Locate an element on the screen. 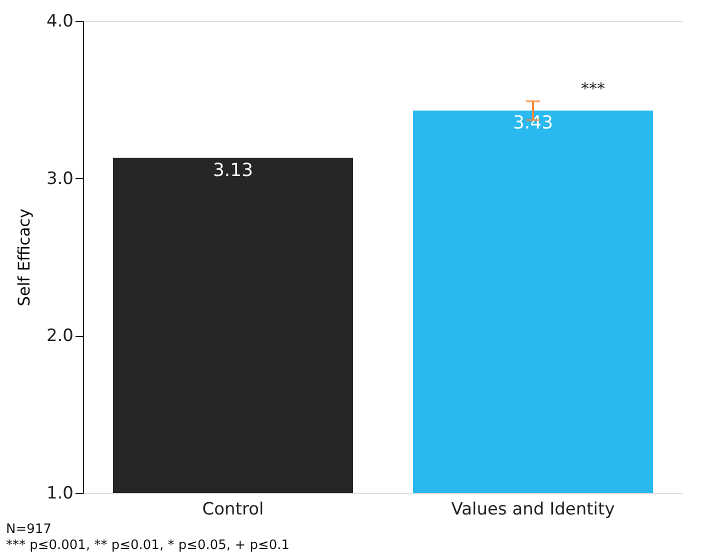 The image size is (705, 560). y-tick-label: 2.0 is located at coordinates (60, 336).